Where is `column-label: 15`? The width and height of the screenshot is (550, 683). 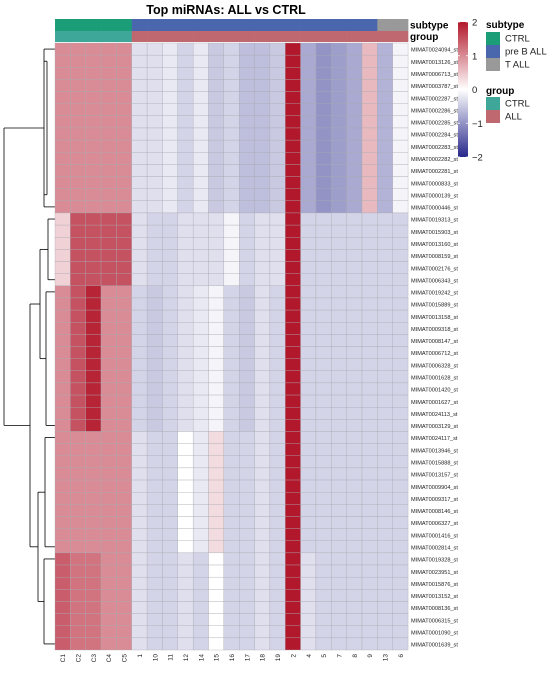 column-label: 15 is located at coordinates (217, 658).